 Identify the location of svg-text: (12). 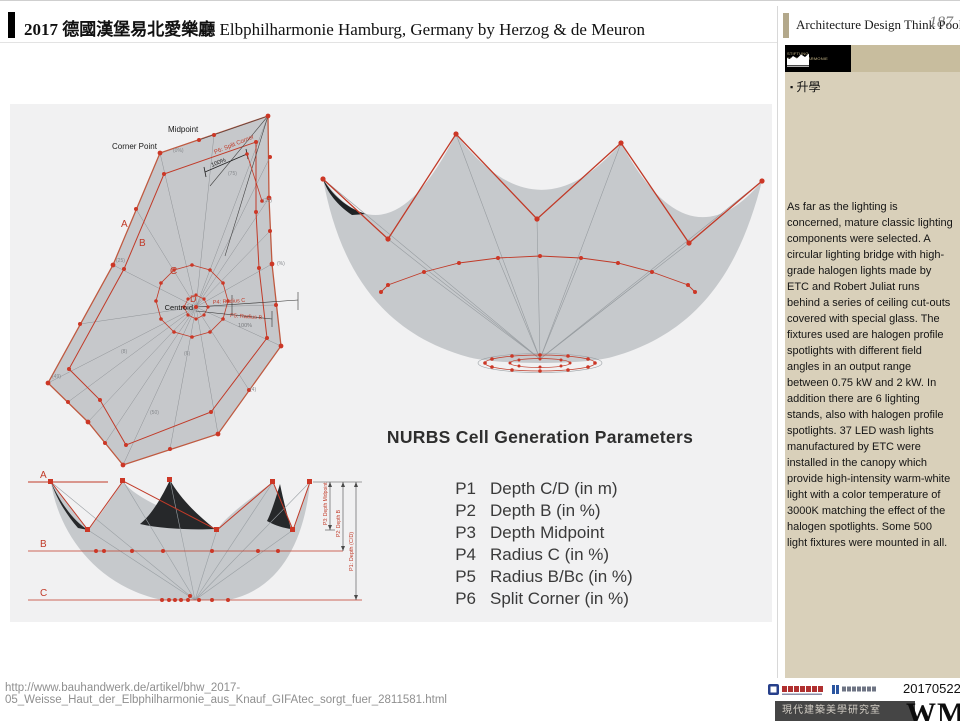
(267, 201).